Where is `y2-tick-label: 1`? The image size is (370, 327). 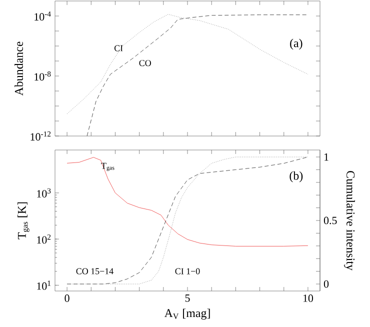
y2-tick-label: 1 is located at coordinates (326, 157).